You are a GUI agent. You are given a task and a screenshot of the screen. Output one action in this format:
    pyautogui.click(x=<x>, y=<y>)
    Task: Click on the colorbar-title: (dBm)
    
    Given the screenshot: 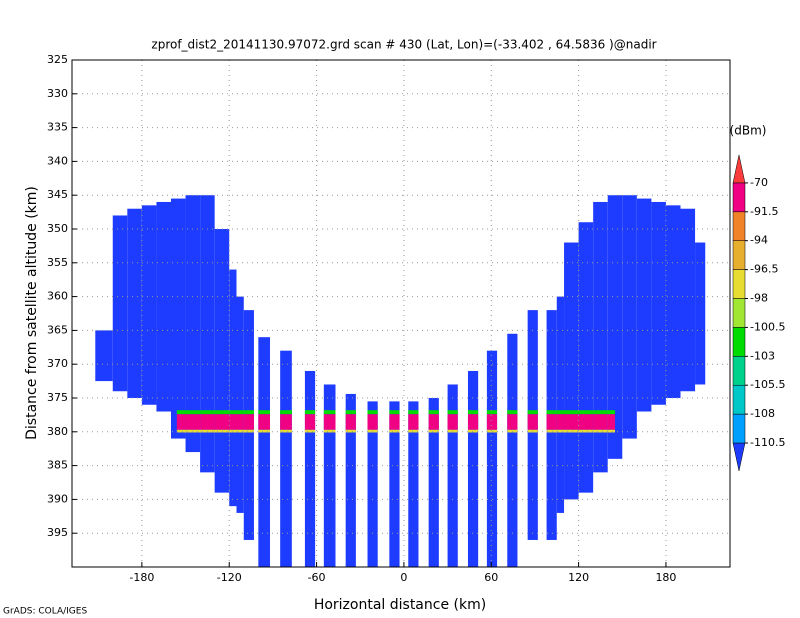 What is the action you would take?
    pyautogui.click(x=748, y=131)
    